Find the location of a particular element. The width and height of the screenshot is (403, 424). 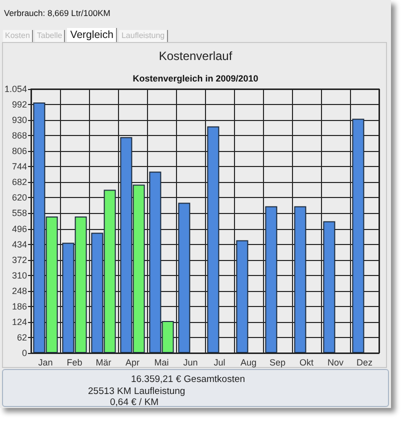

x-tick-label: Okt is located at coordinates (306, 363).